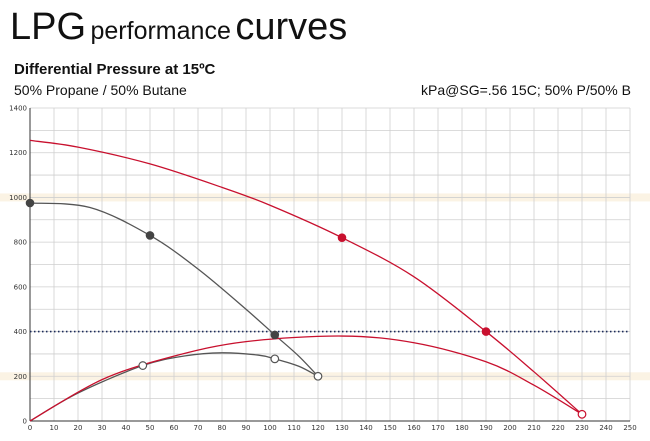  I want to click on x-tick-label: 40, so click(126, 428).